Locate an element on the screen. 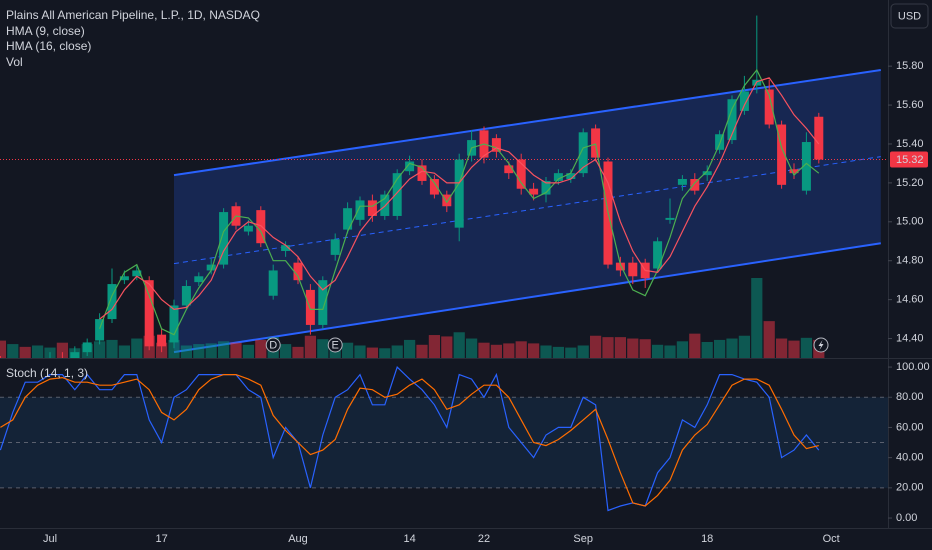 This screenshot has width=932, height=550. y-tick-label: 15.20 is located at coordinates (910, 183).